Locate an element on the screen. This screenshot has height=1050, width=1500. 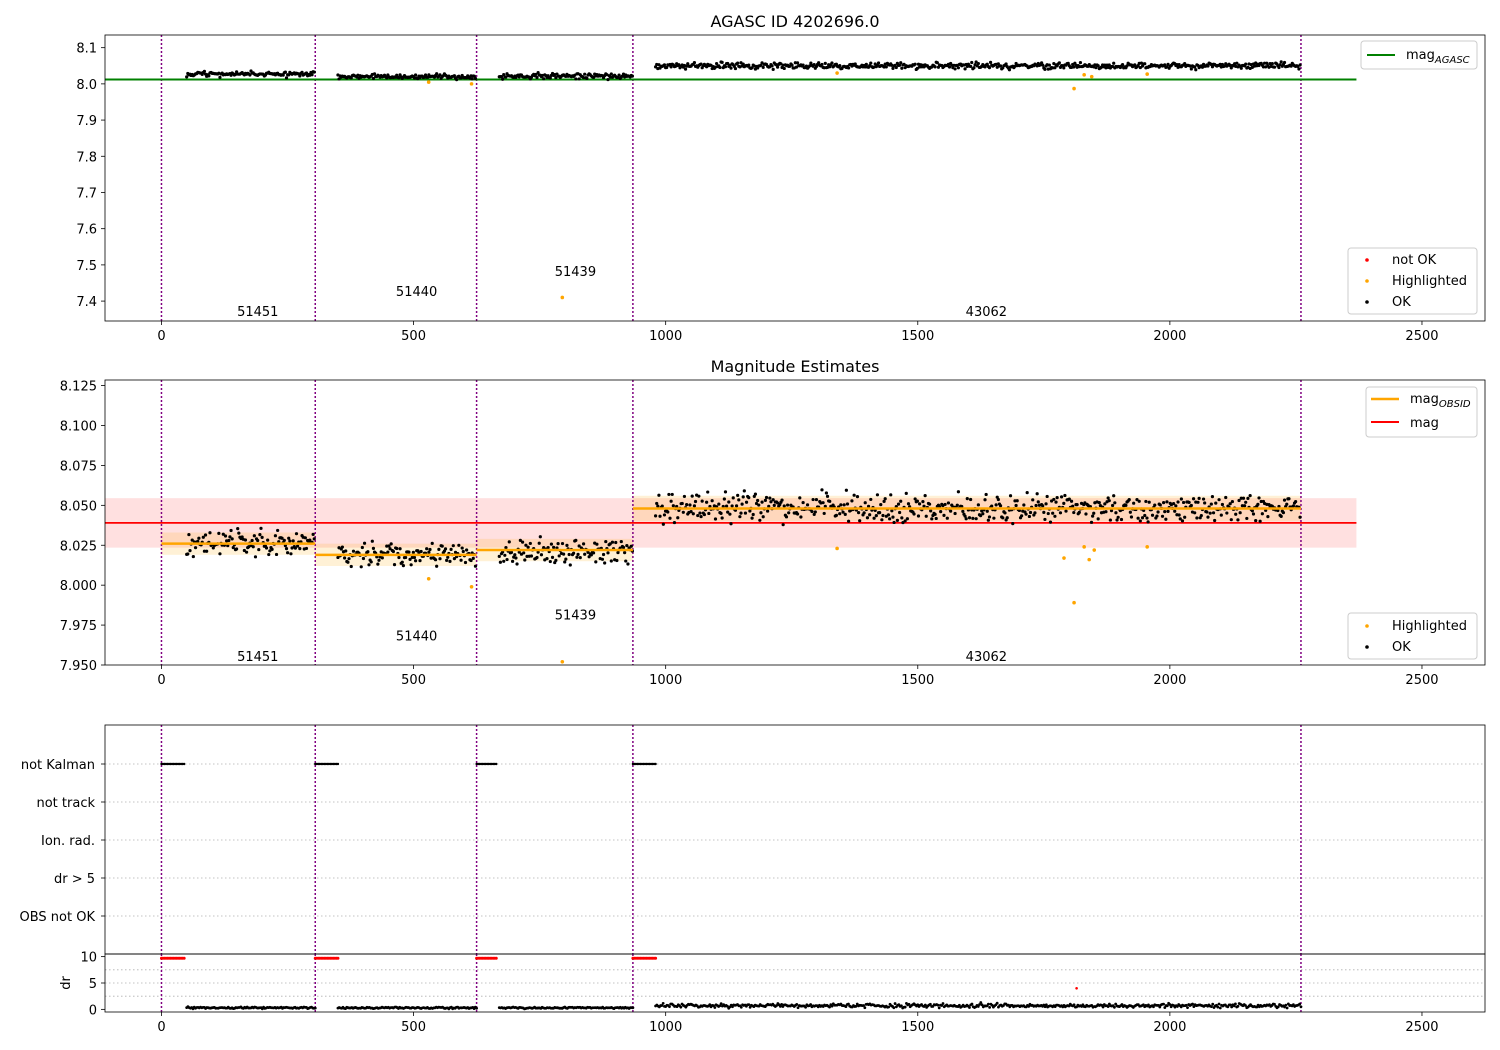
legend-label-not-ok: not OK is located at coordinates (1414, 260).